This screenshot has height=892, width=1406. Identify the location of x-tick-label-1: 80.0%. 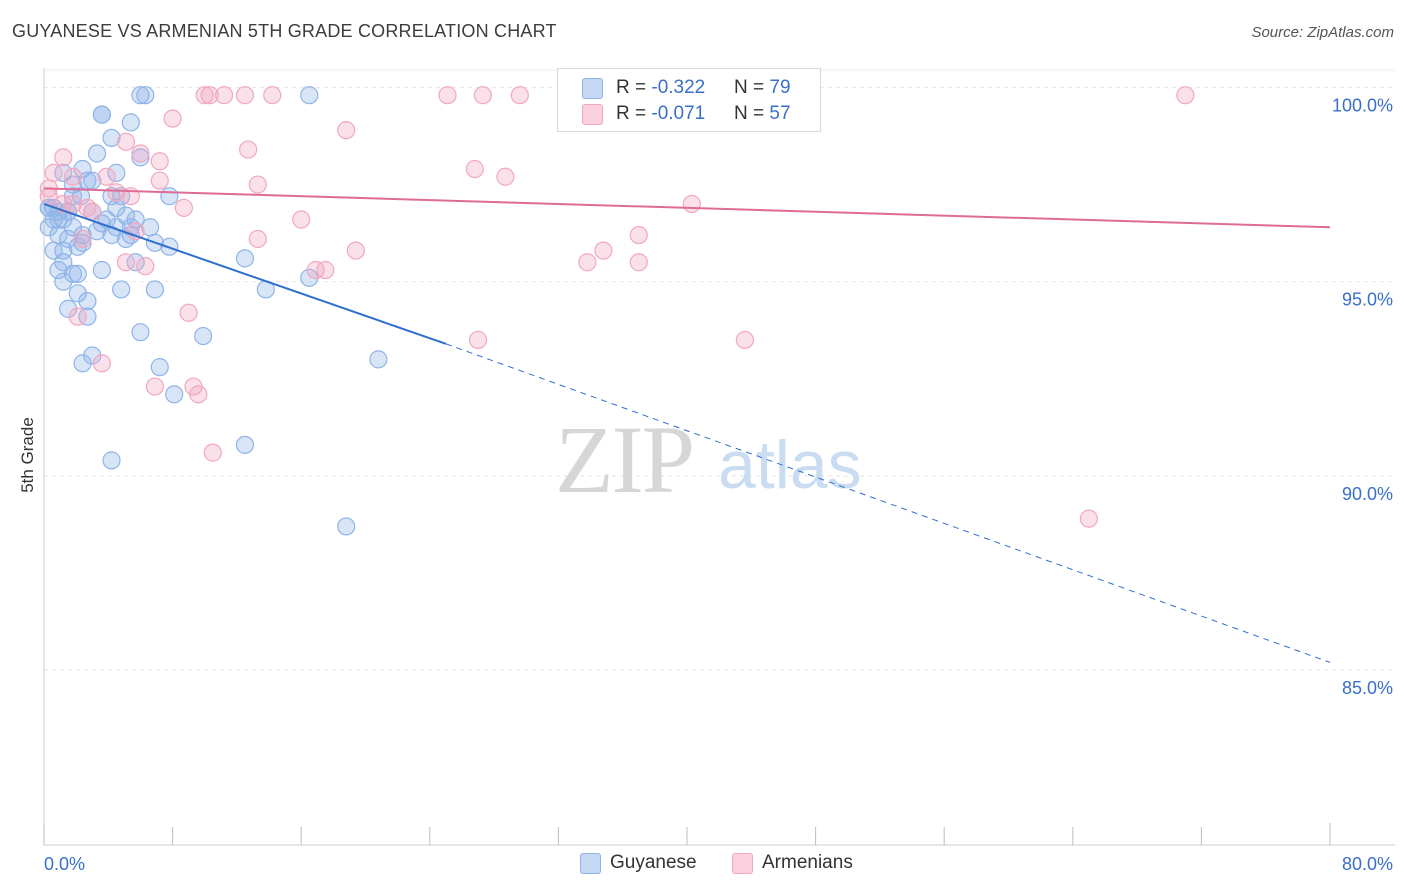
(1367, 864).